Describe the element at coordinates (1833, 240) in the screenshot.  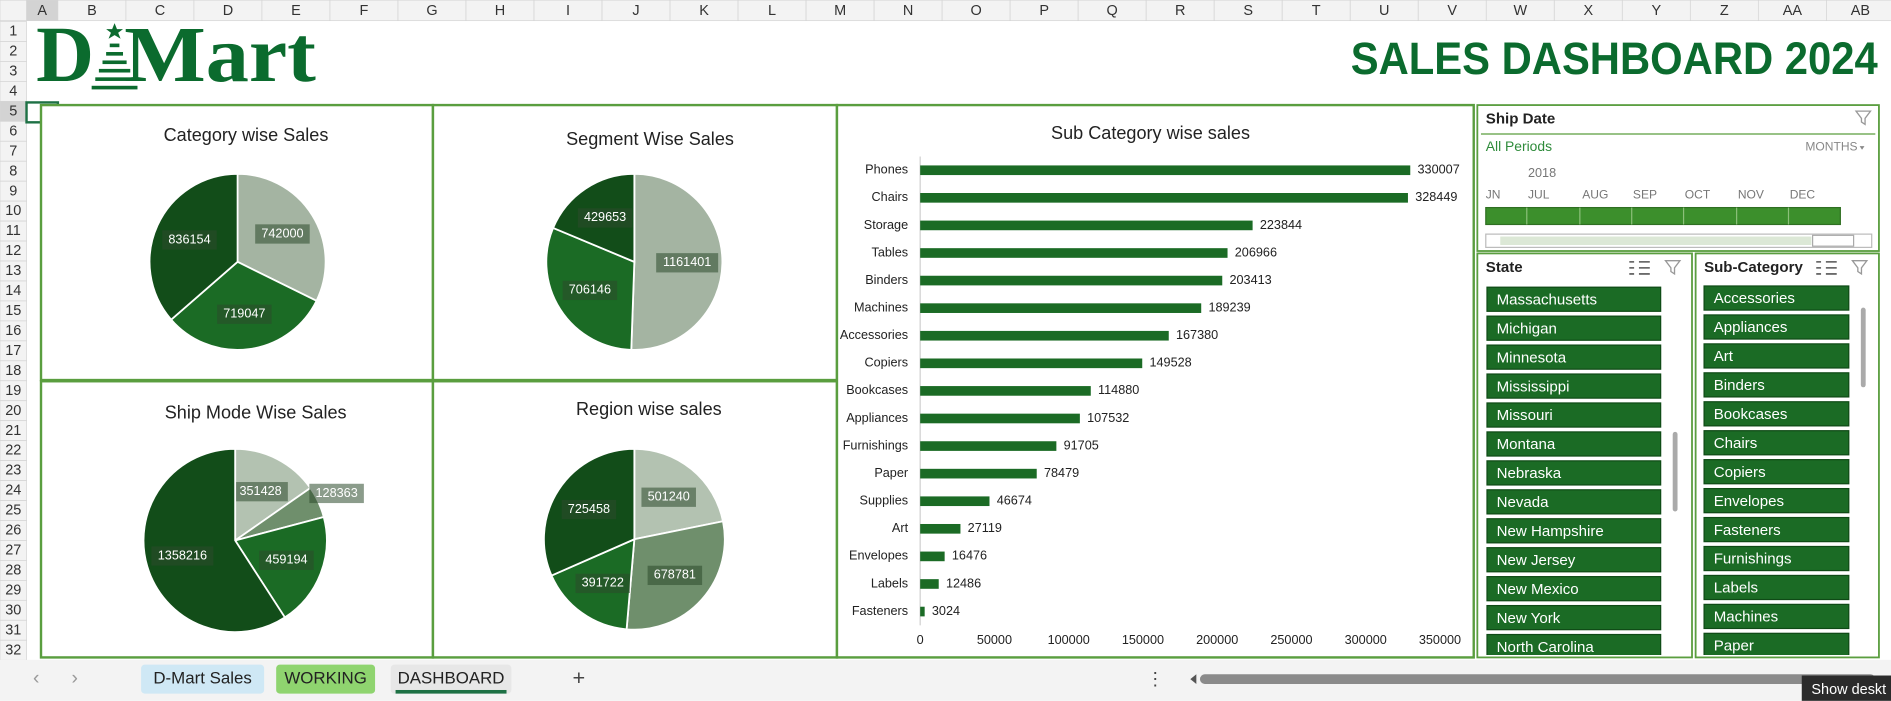
I see `timeline-scroll-handle` at that location.